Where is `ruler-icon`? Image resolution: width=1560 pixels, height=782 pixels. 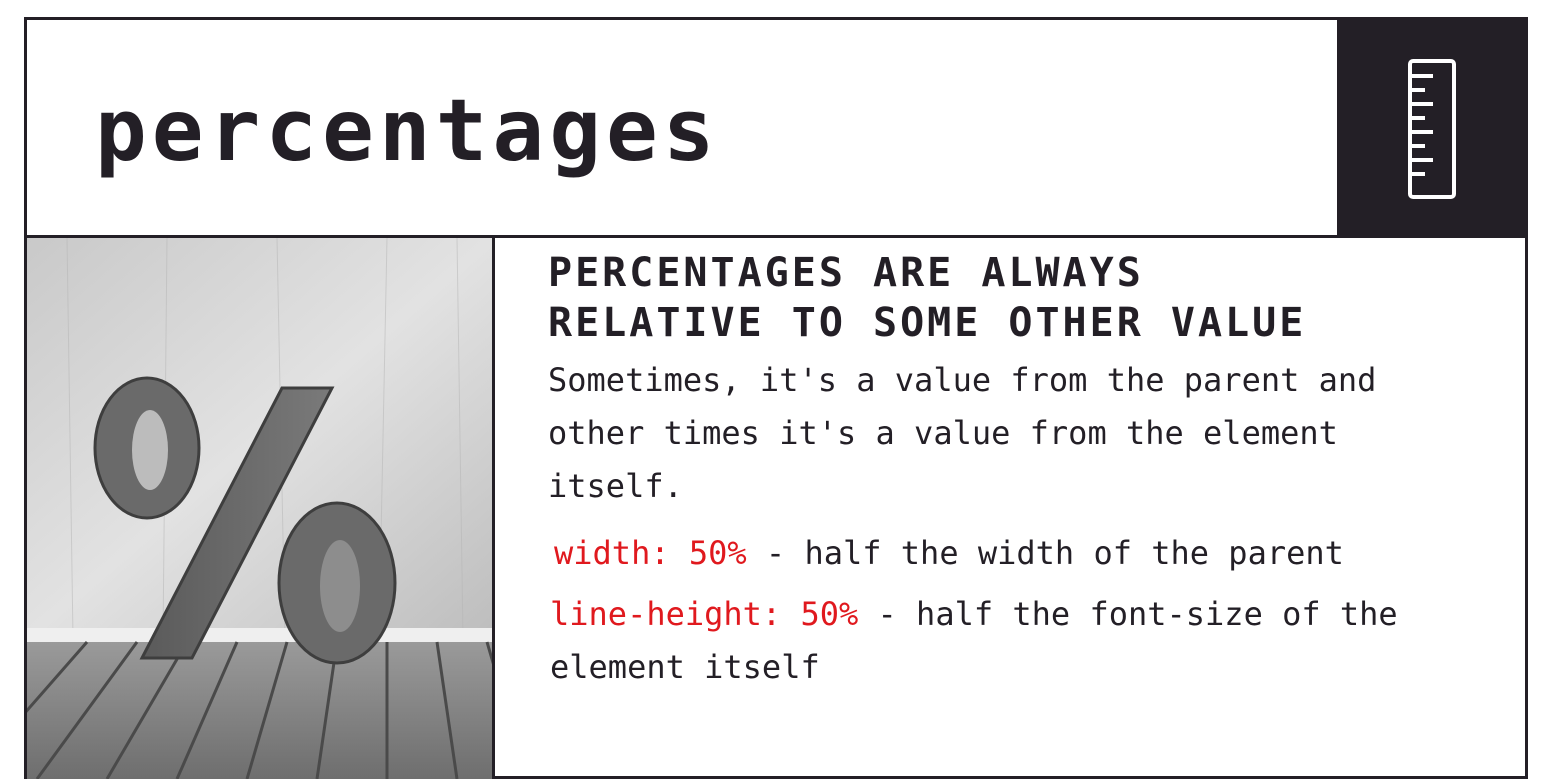 ruler-icon is located at coordinates (1432, 129).